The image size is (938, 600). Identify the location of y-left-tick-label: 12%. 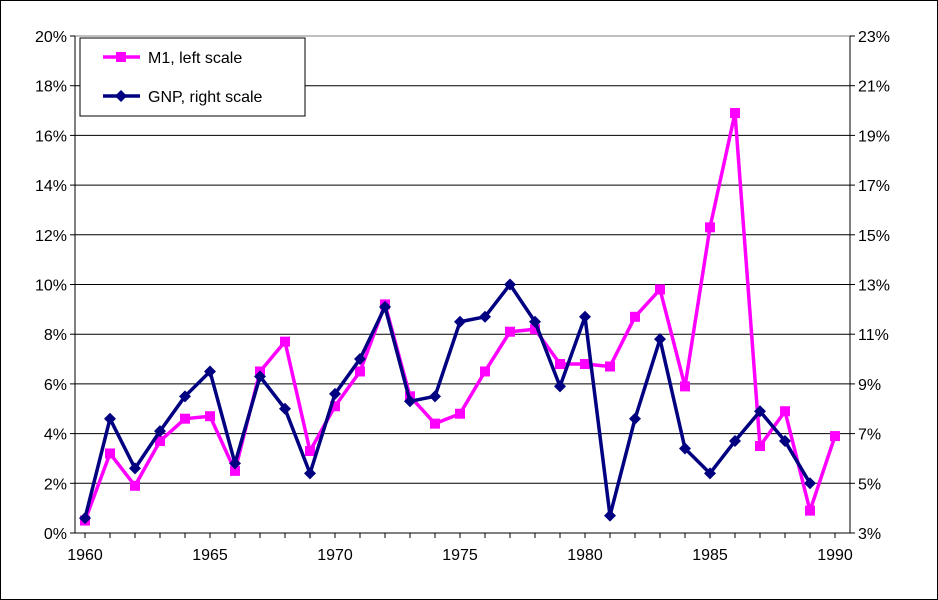
(51, 236).